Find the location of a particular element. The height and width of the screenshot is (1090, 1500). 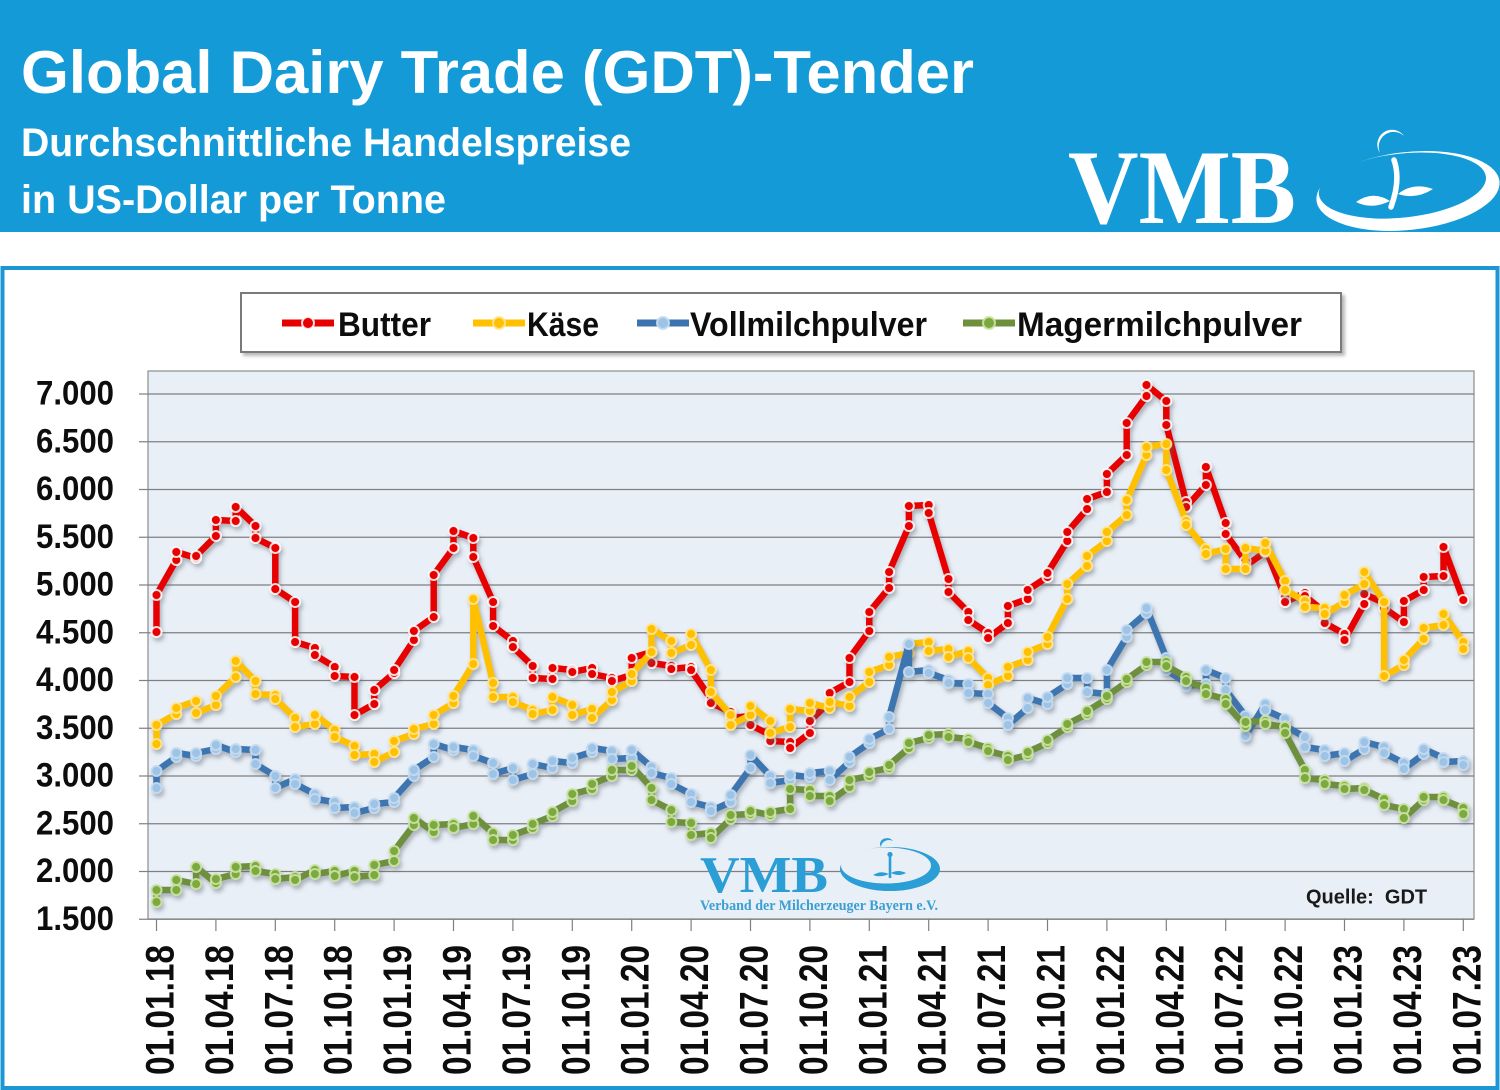

svg-text: 3.000 is located at coordinates (75, 776).